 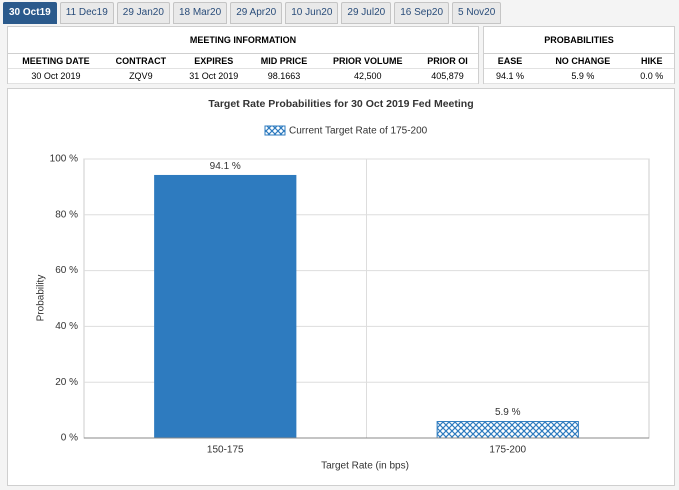 I want to click on date-tab: 16 Sep20, so click(x=422, y=13).